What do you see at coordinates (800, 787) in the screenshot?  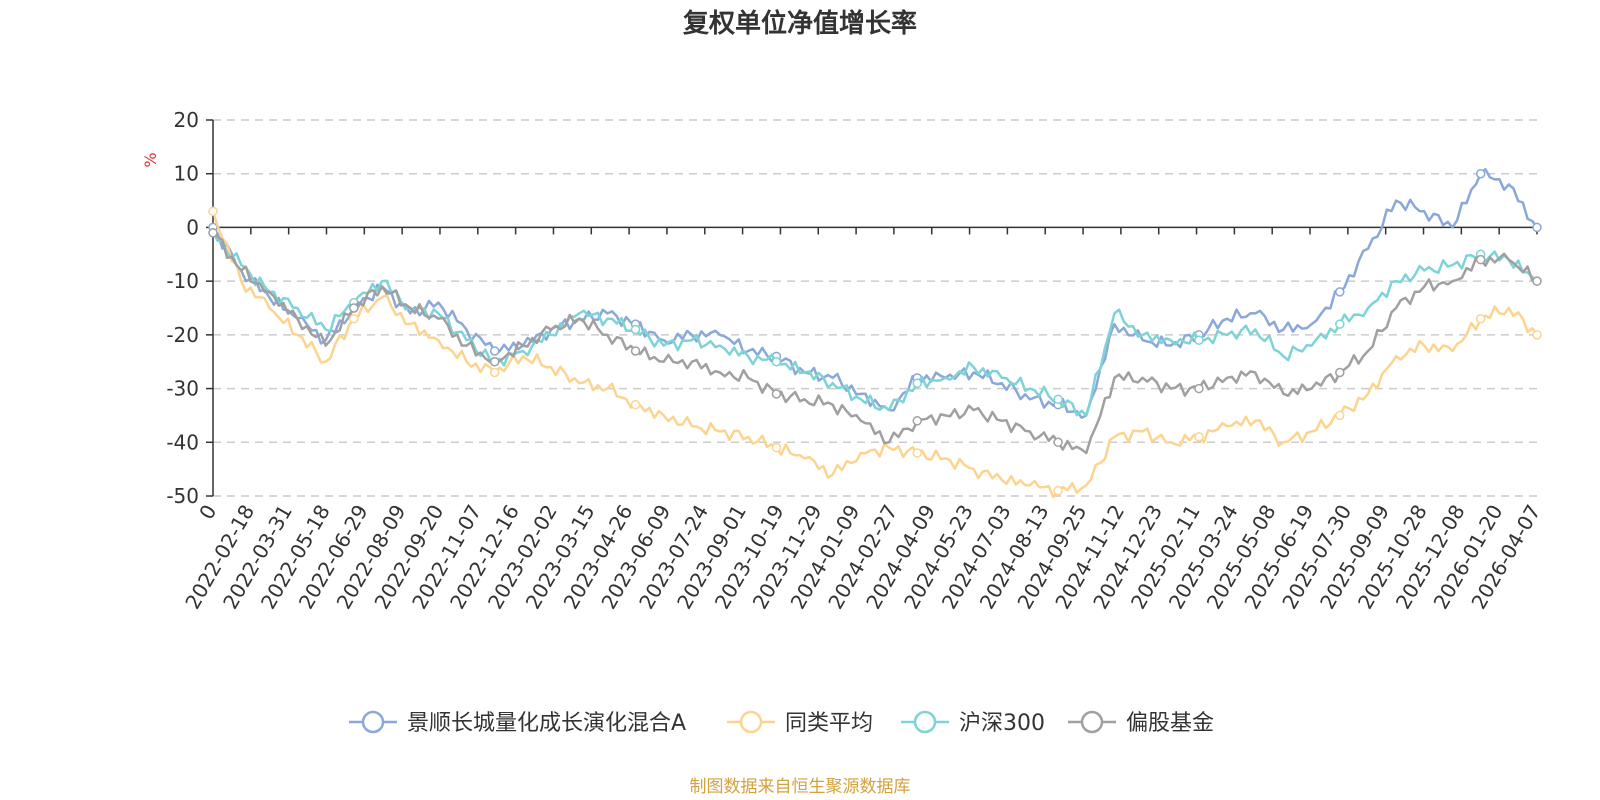 I see `source-note: 制图数据来自恒生聚源数据库` at bounding box center [800, 787].